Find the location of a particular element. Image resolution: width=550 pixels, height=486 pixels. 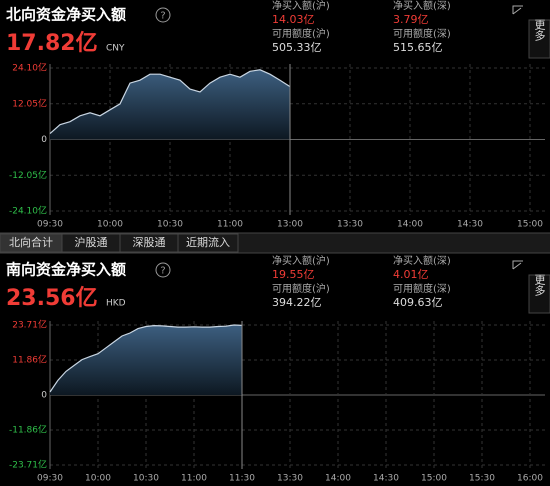

tab-label: 深股通 is located at coordinates (149, 242).